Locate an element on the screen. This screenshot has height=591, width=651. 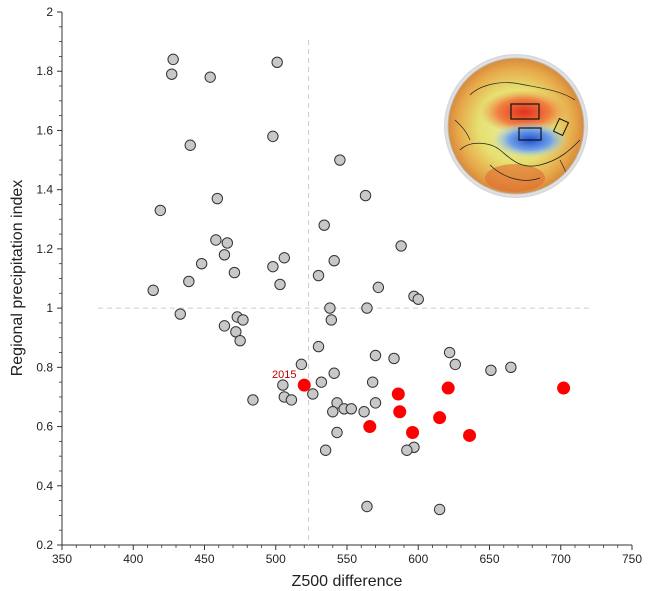
x-tick-label: 750 is located at coordinates (632, 559).